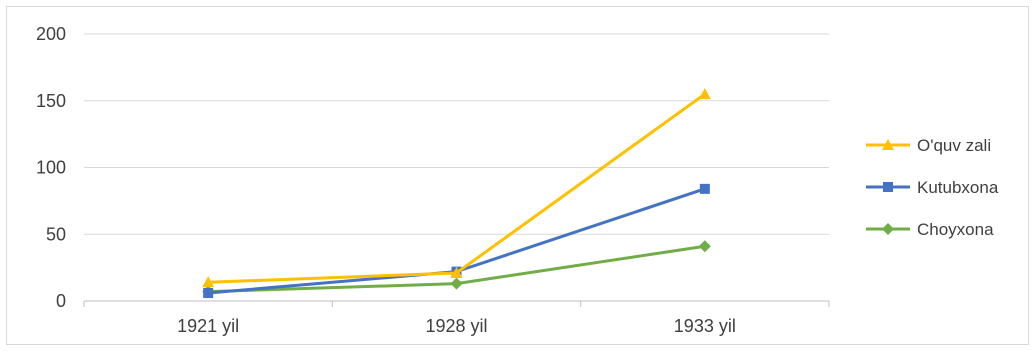  I want to click on legend-label: Kutubxona, so click(958, 187).